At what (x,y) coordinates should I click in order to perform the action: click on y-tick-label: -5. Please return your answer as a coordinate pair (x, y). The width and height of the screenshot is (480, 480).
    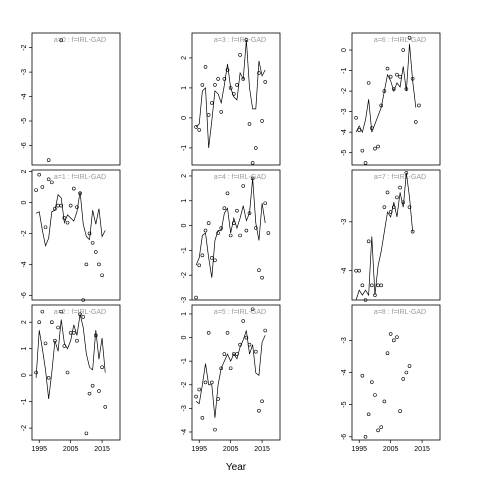
    Looking at the image, I should click on (24, 121).